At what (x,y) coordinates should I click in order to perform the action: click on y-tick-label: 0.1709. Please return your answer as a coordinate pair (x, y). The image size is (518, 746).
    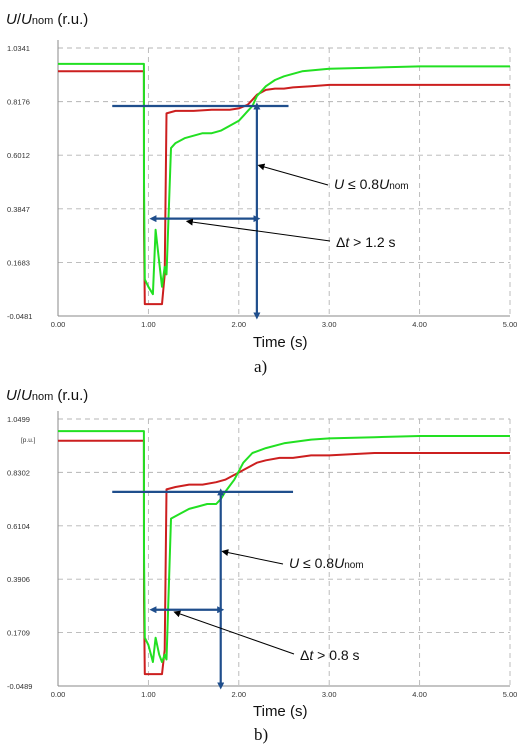
    Looking at the image, I should click on (18, 633).